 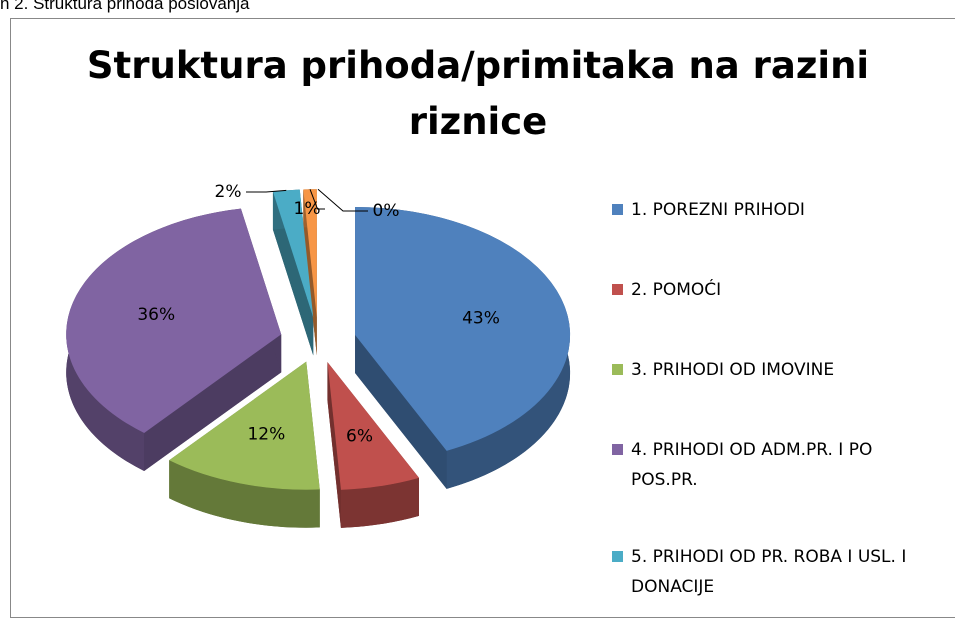 I want to click on data-label: 6%, so click(x=359, y=436).